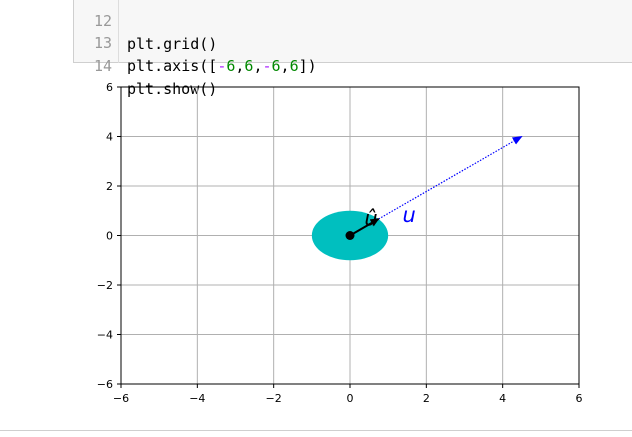 Image resolution: width=632 pixels, height=437 pixels. Describe the element at coordinates (105, 285) in the screenshot. I see `y-tick-label: −2` at that location.